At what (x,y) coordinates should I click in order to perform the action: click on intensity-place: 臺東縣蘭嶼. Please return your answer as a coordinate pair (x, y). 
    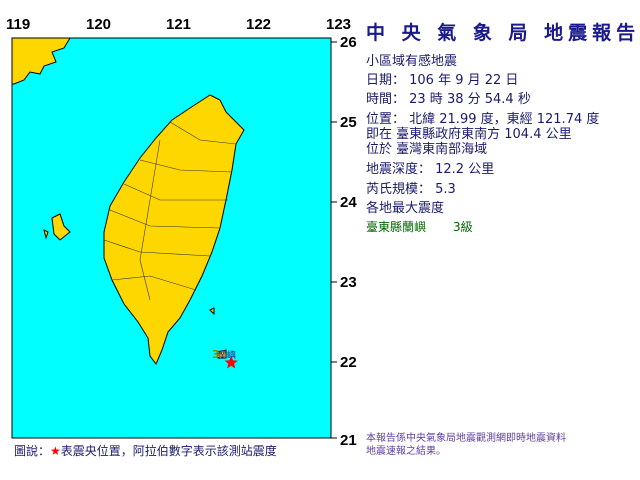
    Looking at the image, I should click on (396, 227).